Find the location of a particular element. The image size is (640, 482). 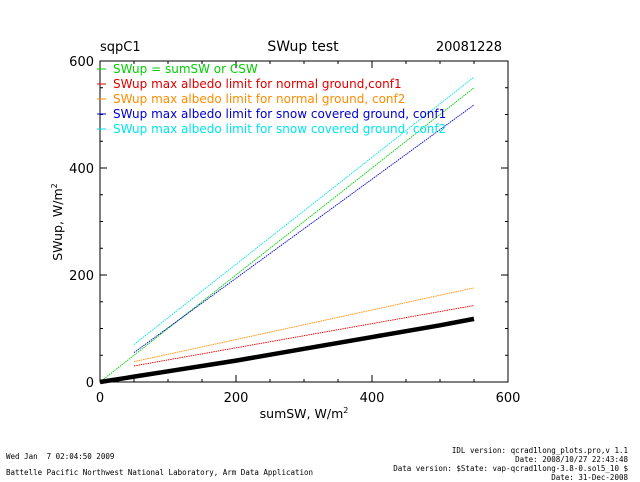

x-axis-unit-exp: 2 is located at coordinates (345, 410).